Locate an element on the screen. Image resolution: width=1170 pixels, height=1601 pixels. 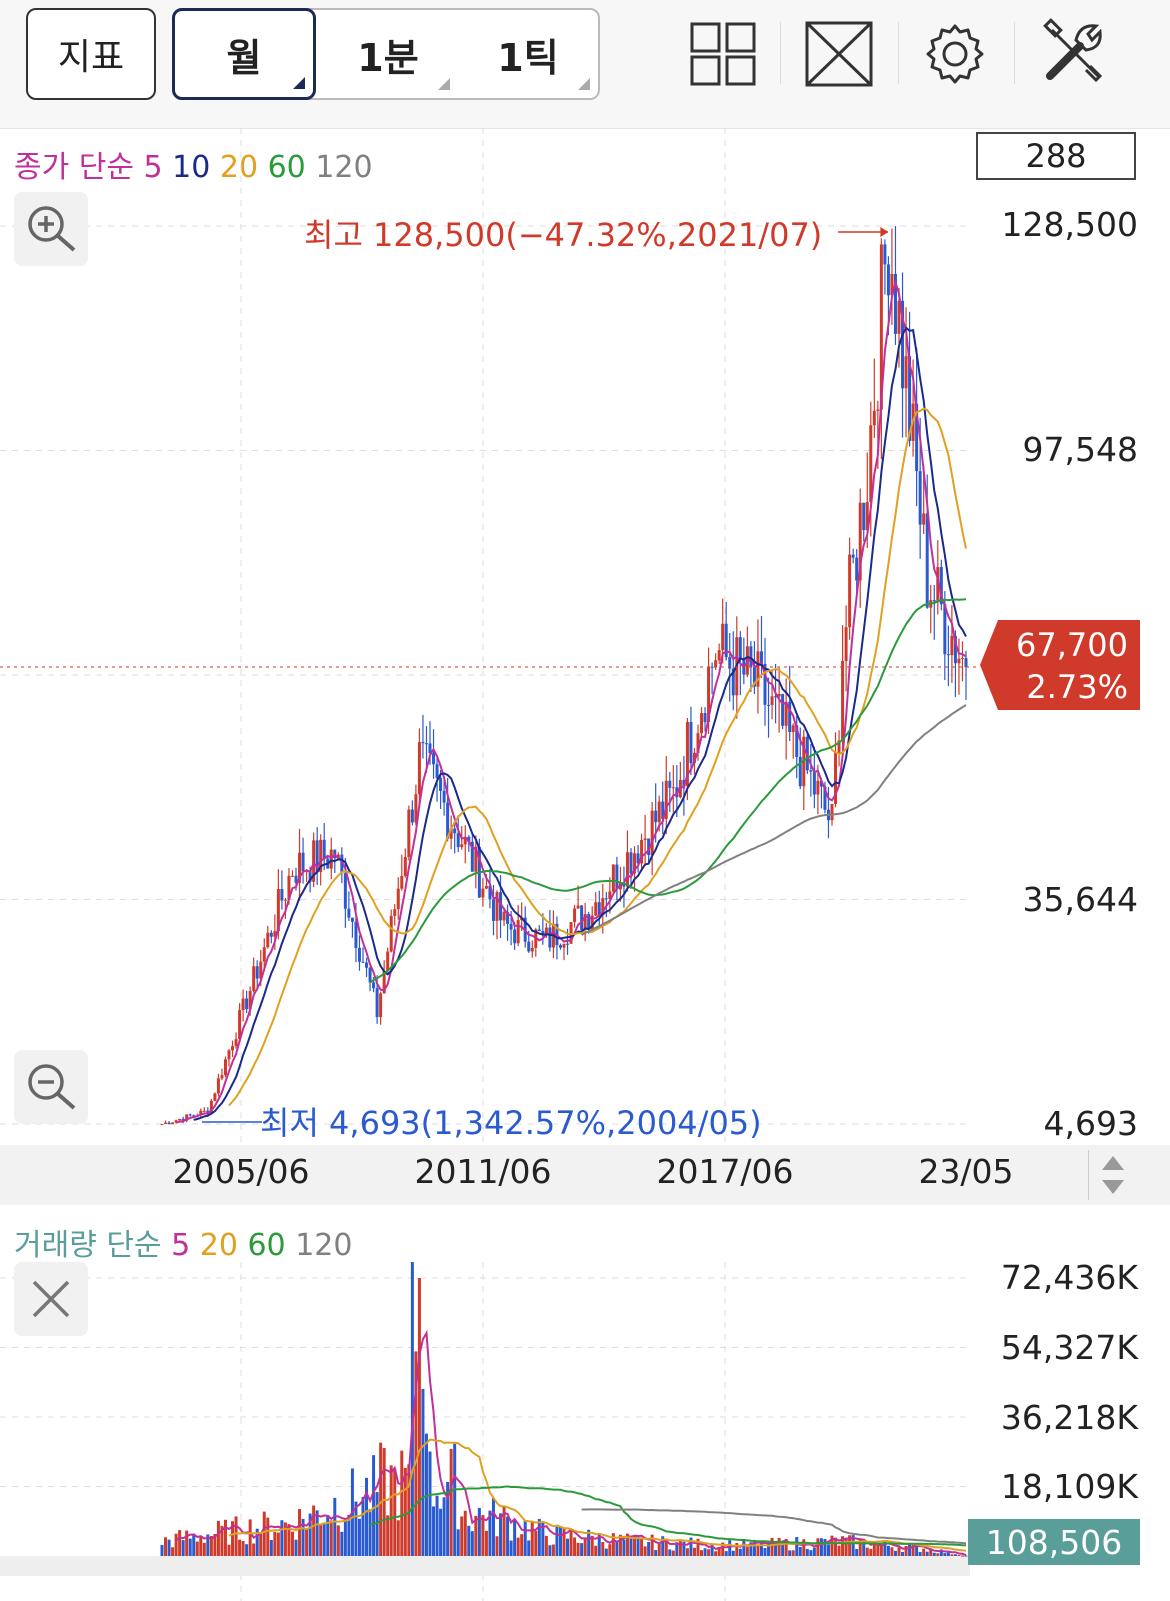
vol-legend-title: 거래량 단순 is located at coordinates (88, 1245).